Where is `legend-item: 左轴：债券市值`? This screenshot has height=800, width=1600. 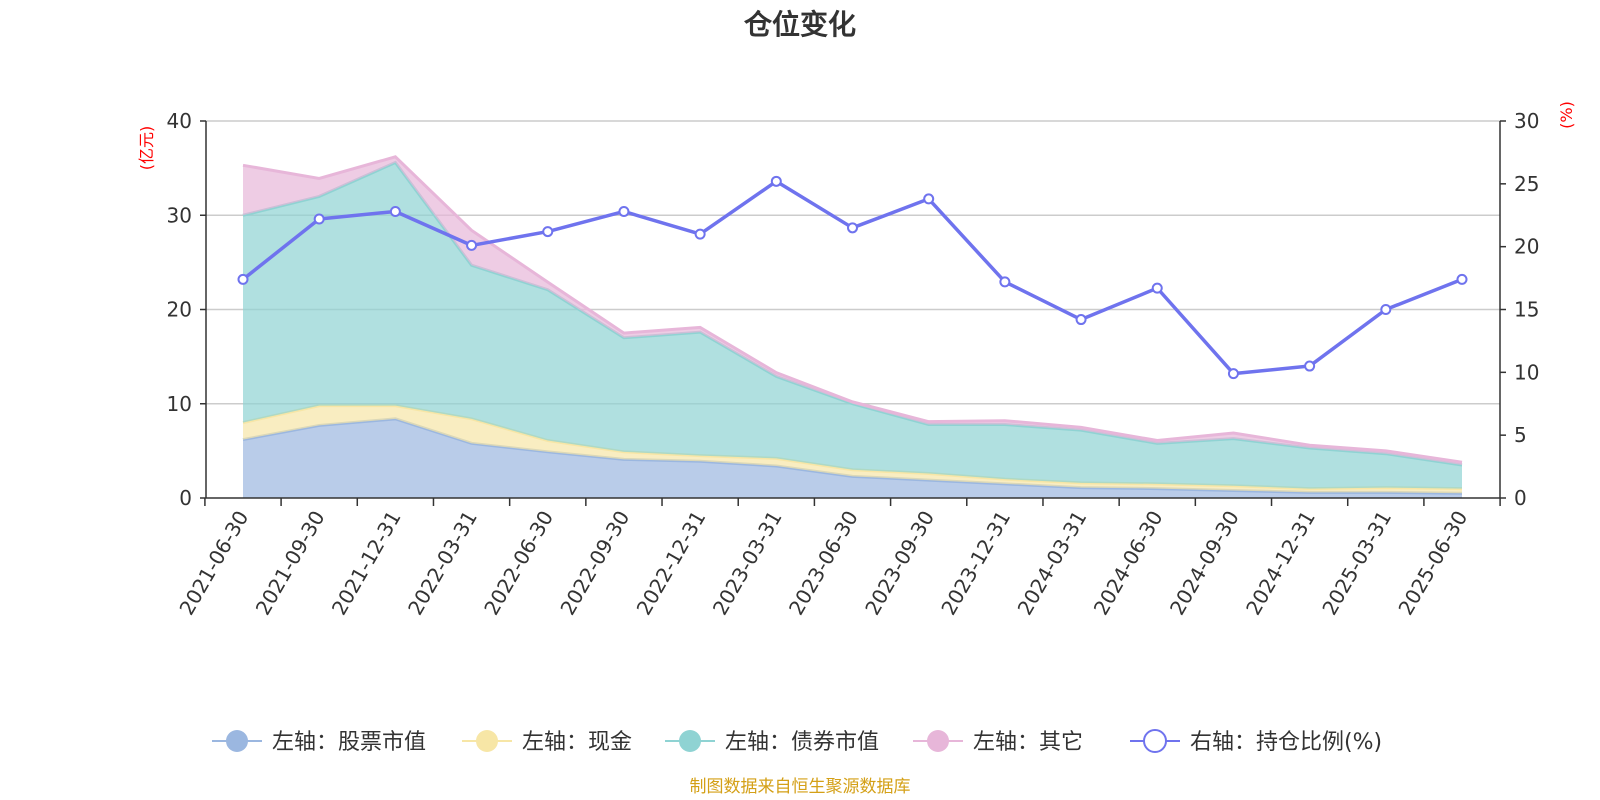
legend-item: 左轴：债券市值 is located at coordinates (772, 742).